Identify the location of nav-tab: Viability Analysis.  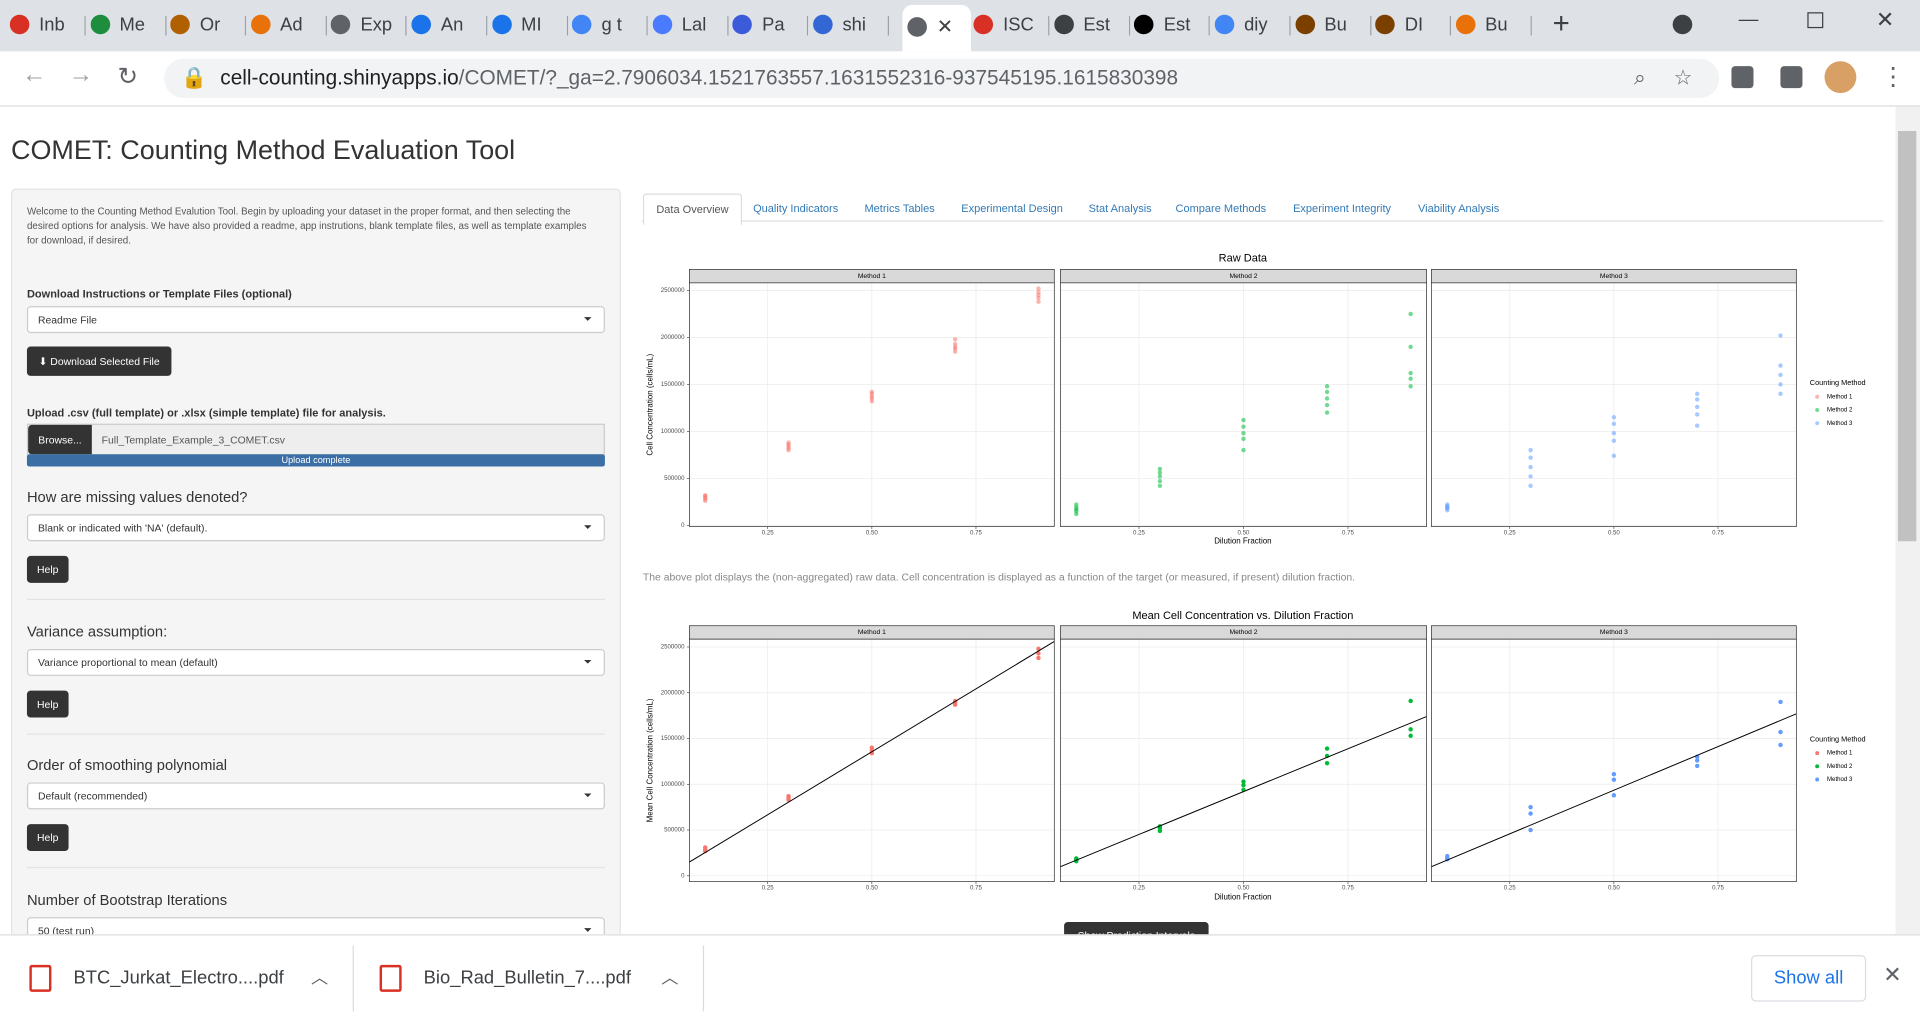
(1458, 208).